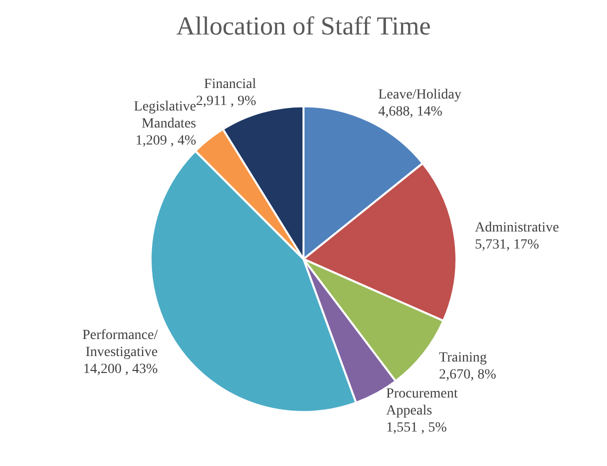 This screenshot has height=466, width=607. What do you see at coordinates (230, 84) in the screenshot?
I see `slice-label: Financial` at bounding box center [230, 84].